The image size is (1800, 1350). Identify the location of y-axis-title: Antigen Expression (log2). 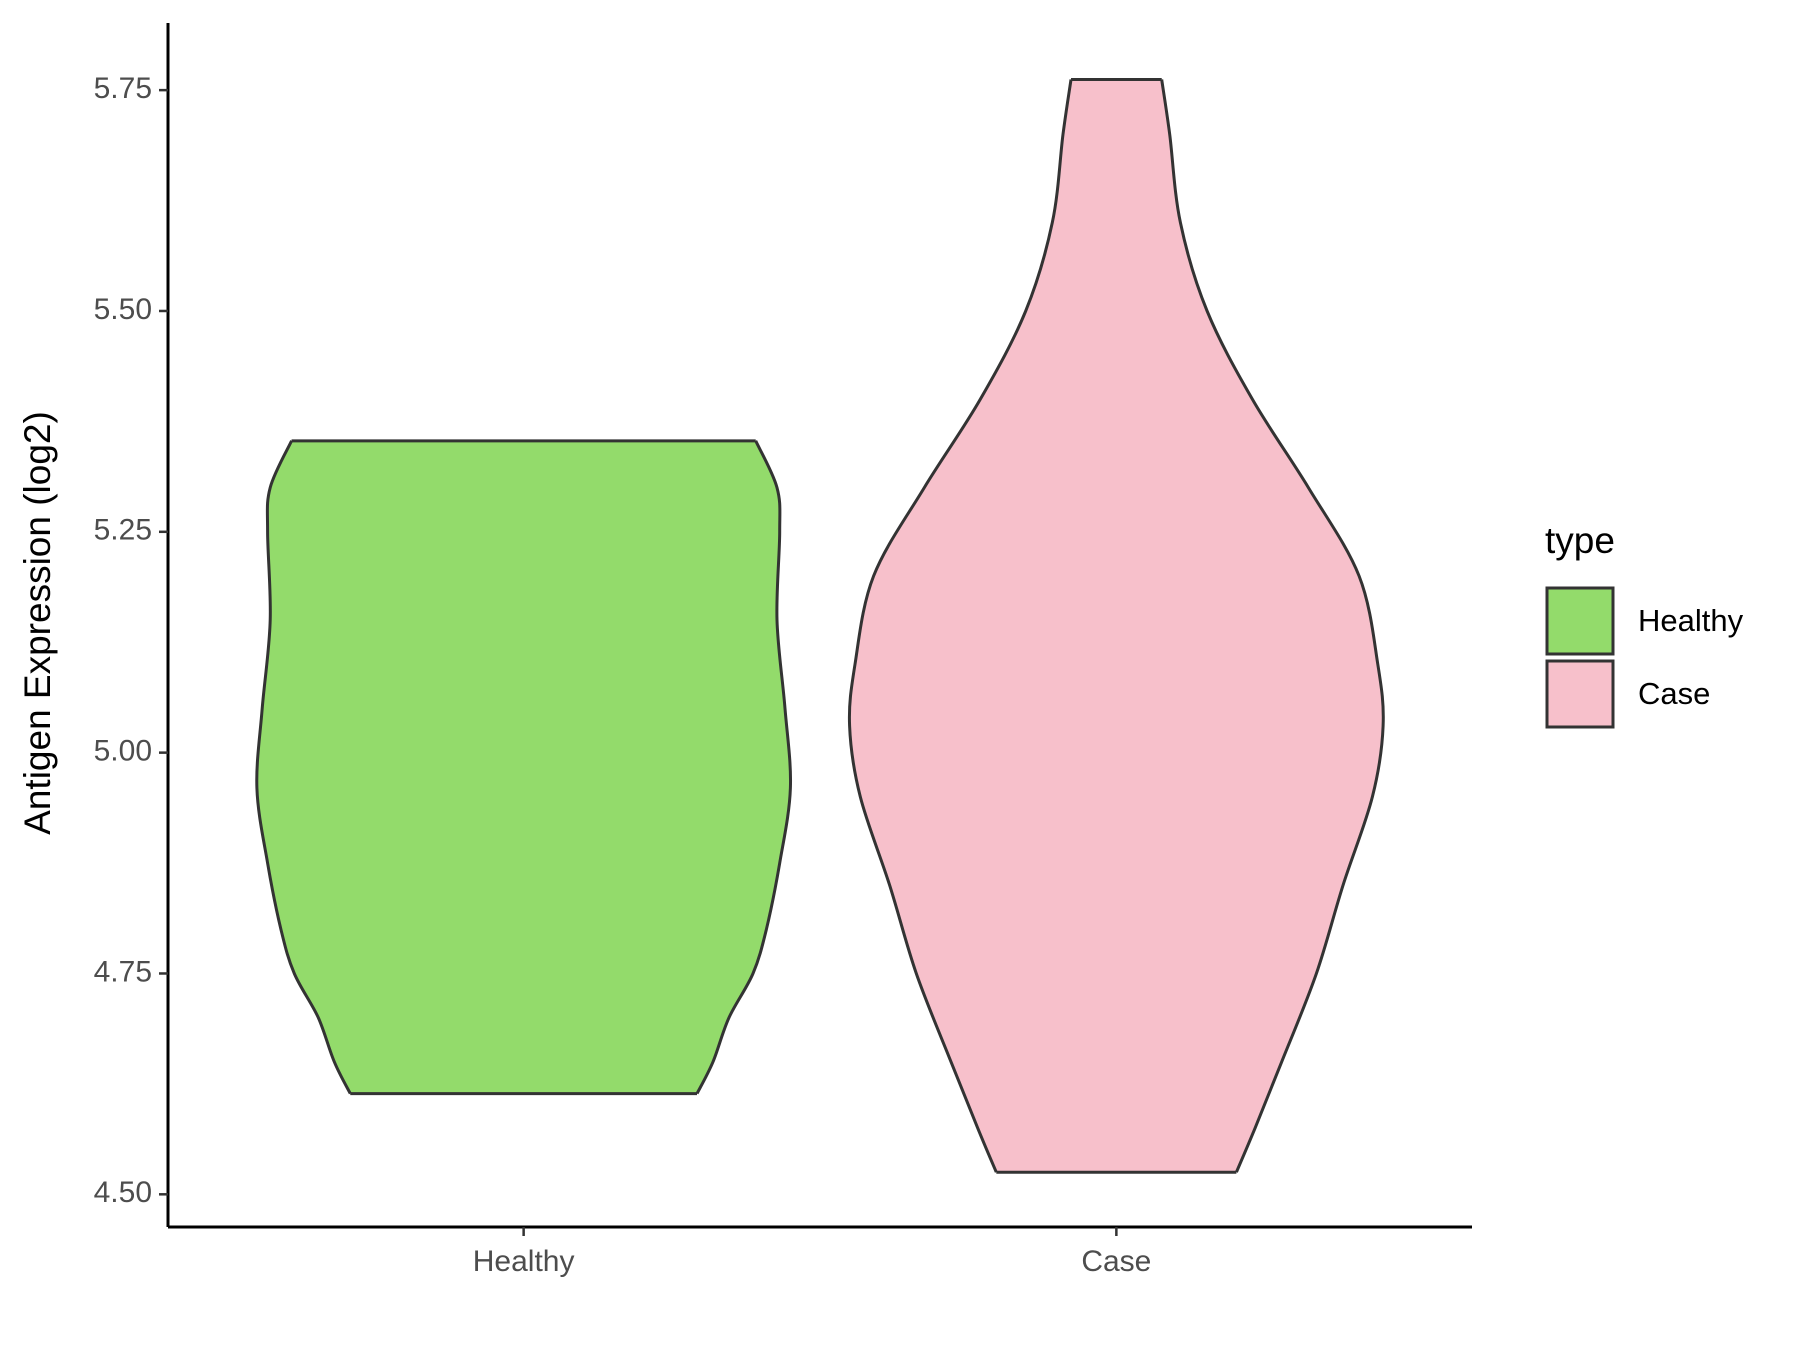
(37, 623).